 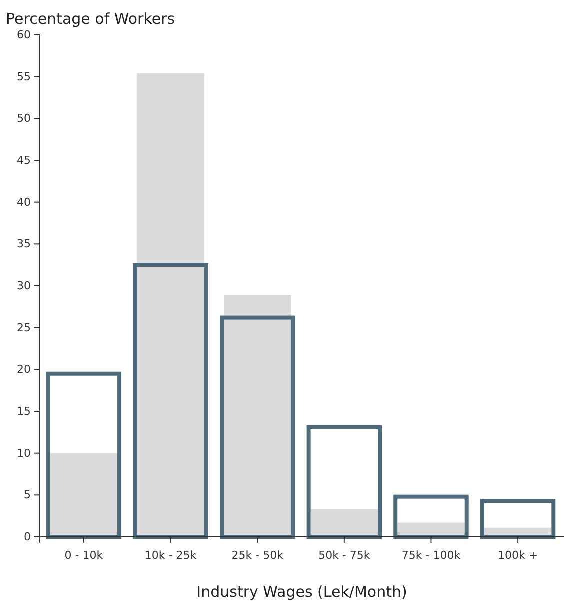 What do you see at coordinates (24, 161) in the screenshot?
I see `y-tick-label: 45` at bounding box center [24, 161].